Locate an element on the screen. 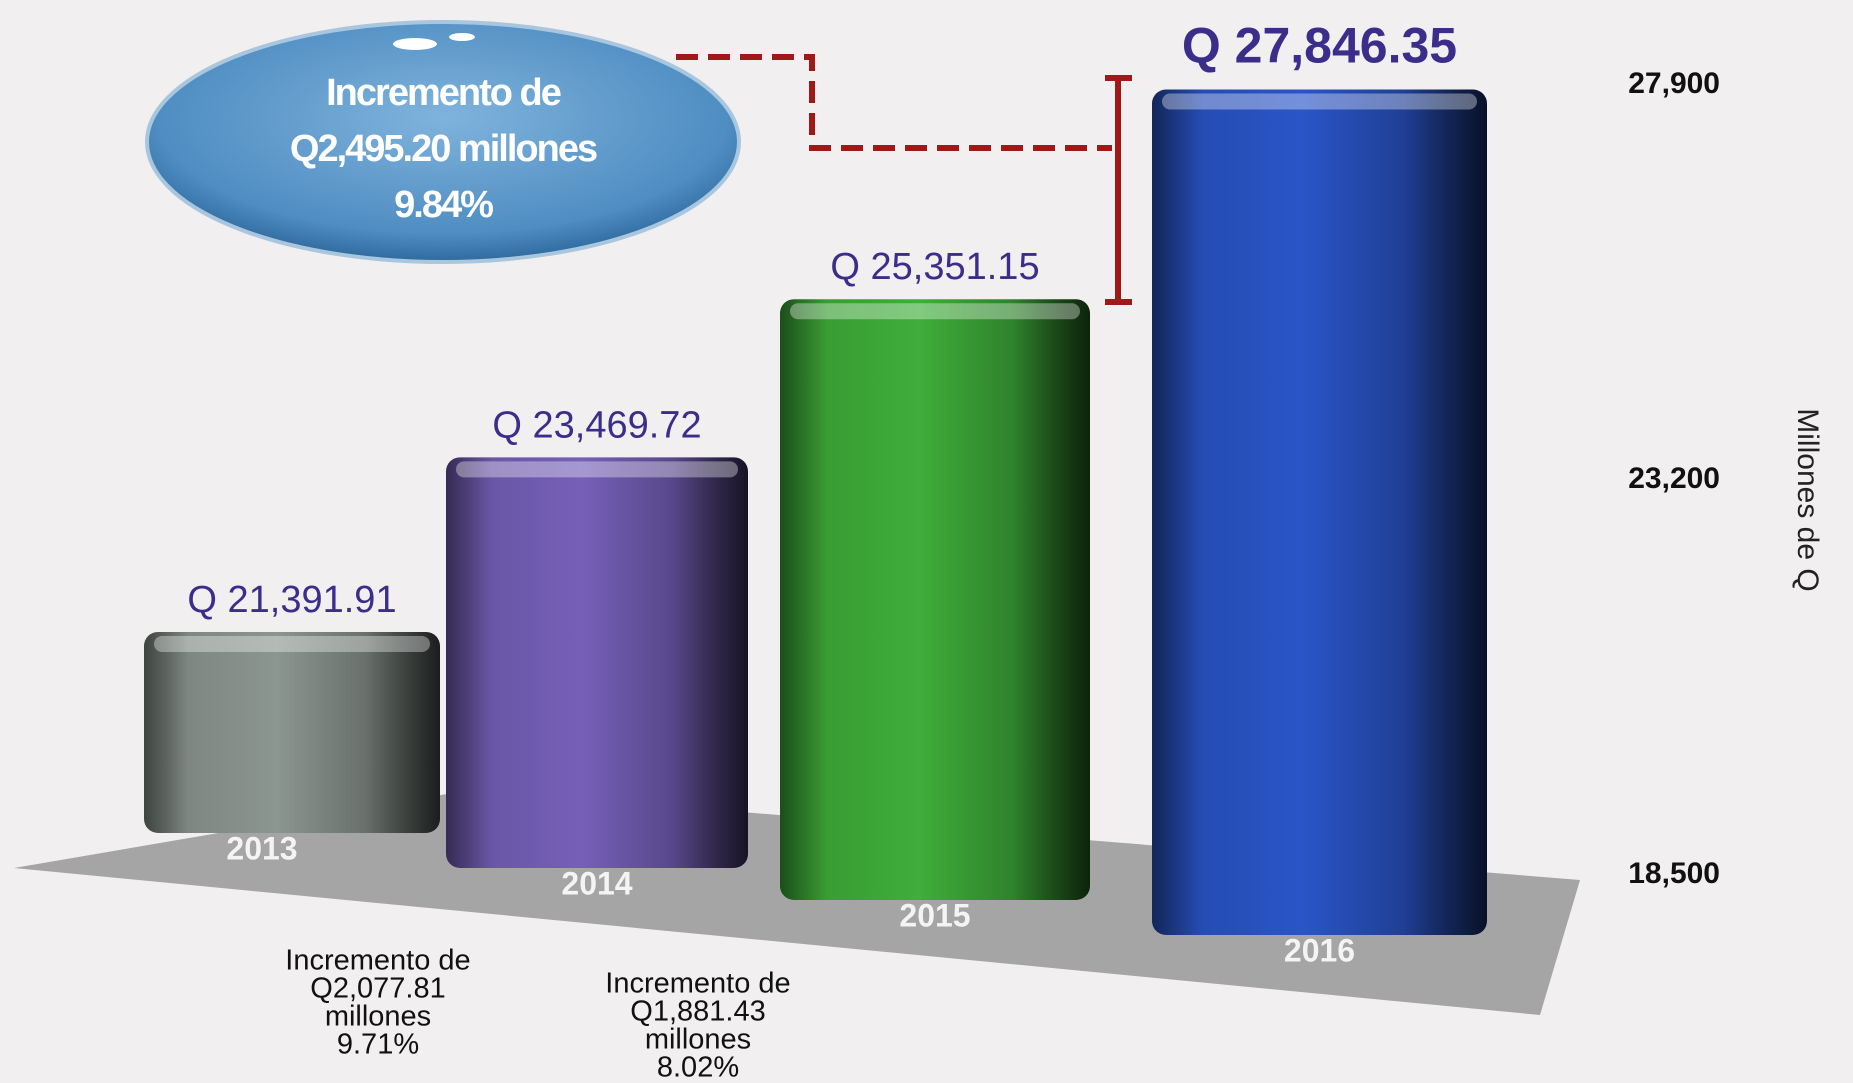 This screenshot has height=1083, width=1853. x-tick-label: 2014 is located at coordinates (596, 883).